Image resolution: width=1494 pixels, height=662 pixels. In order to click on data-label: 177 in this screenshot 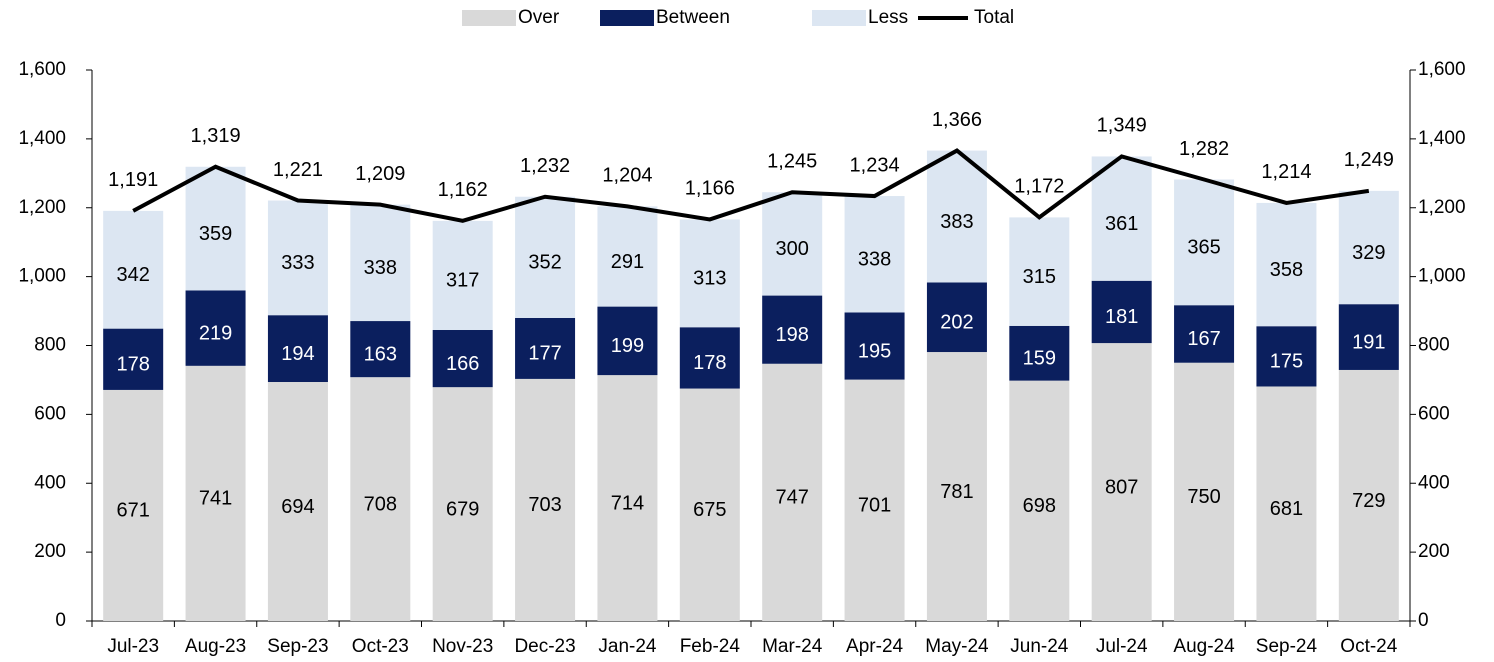, I will do `click(544, 354)`.